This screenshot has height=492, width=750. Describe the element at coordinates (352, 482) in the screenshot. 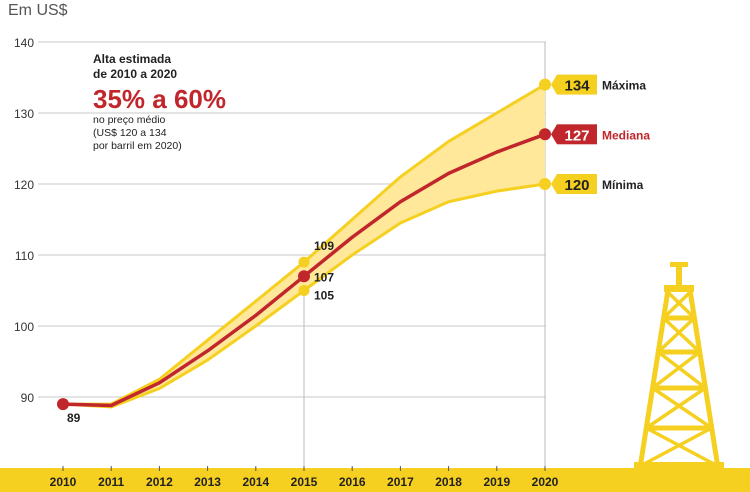

I see `x-tick-label: 2016` at that location.